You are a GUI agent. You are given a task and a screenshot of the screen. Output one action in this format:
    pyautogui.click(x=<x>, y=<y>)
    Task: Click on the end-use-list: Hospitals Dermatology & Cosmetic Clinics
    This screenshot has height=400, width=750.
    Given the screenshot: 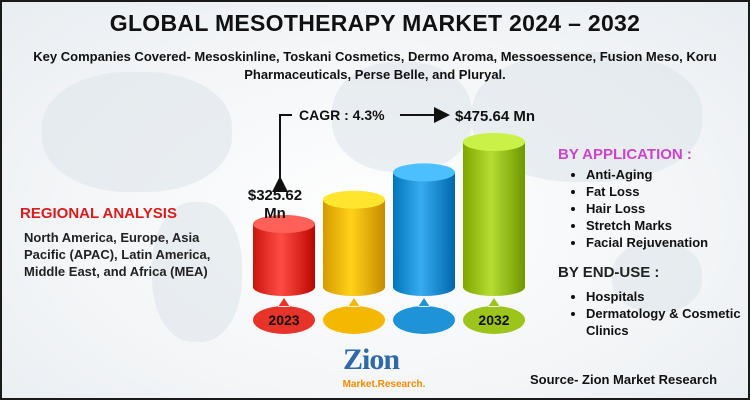 What is the action you would take?
    pyautogui.click(x=657, y=313)
    